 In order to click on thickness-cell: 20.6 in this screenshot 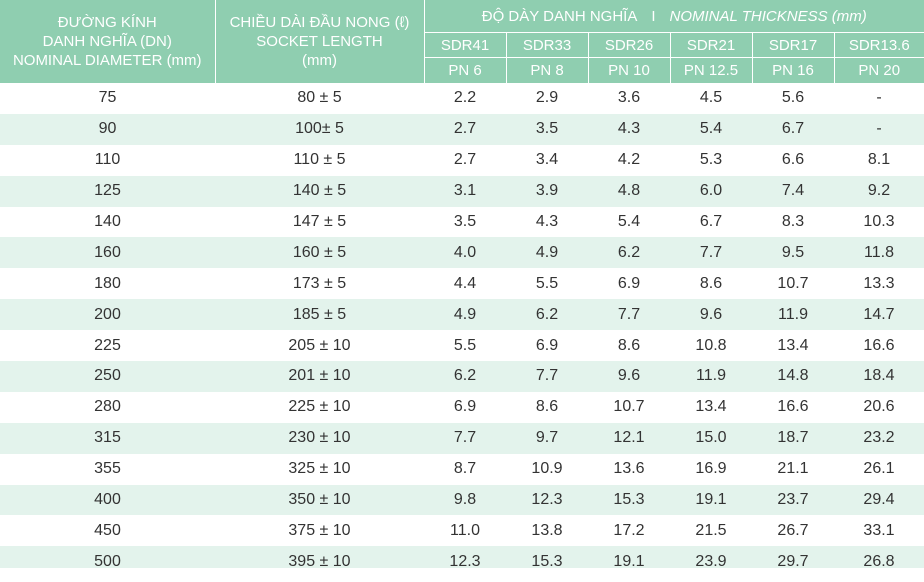, I will do `click(879, 407)`.